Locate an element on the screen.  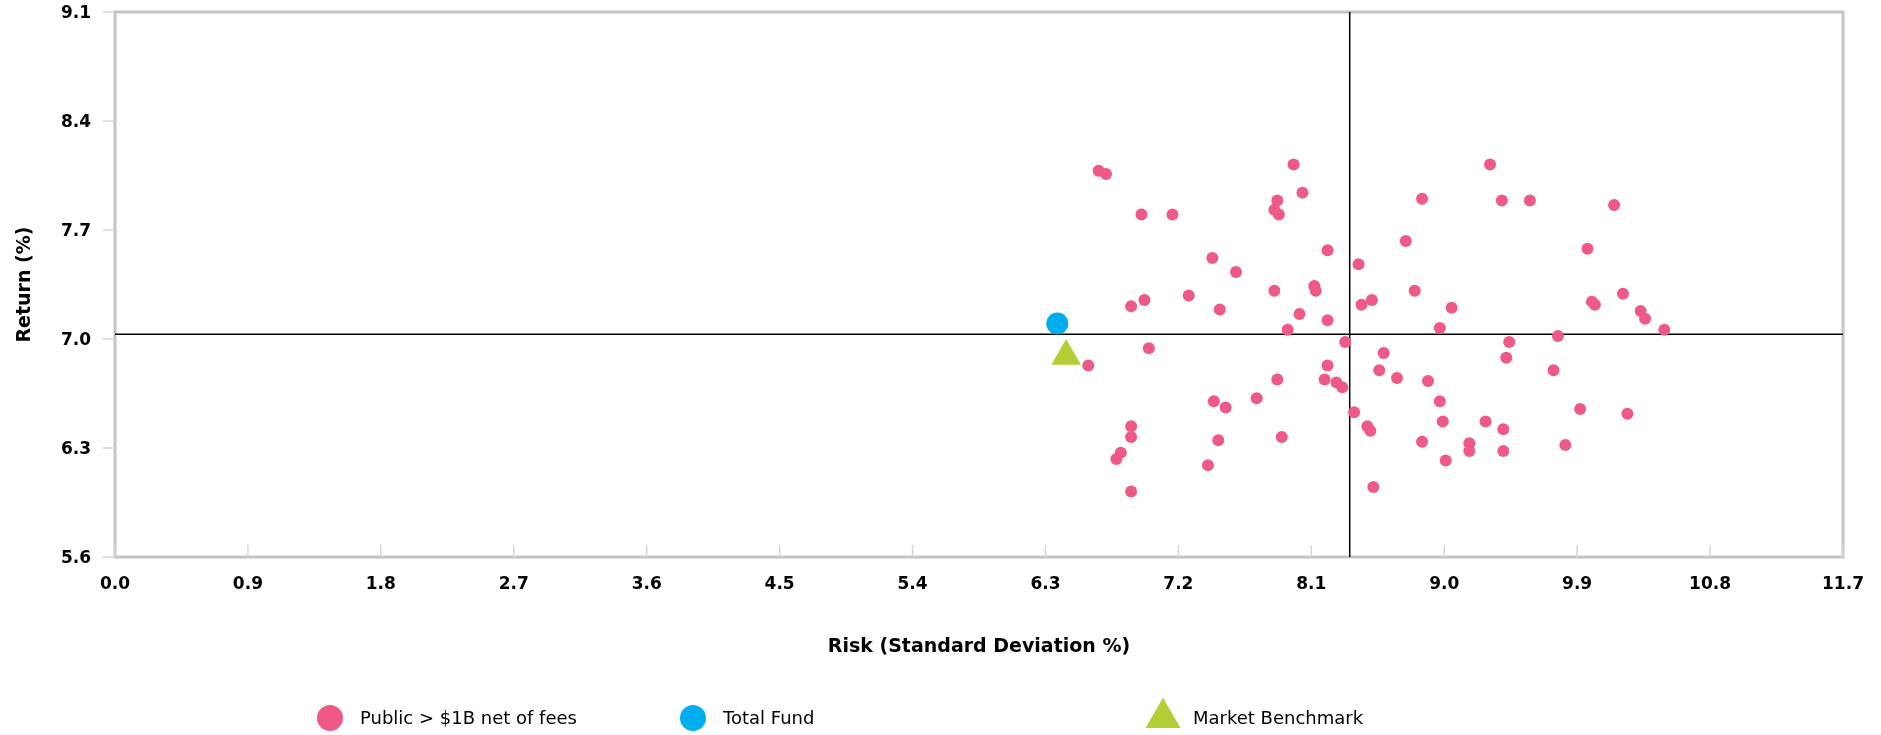
x-tick-label: 6.3 is located at coordinates (1045, 583).